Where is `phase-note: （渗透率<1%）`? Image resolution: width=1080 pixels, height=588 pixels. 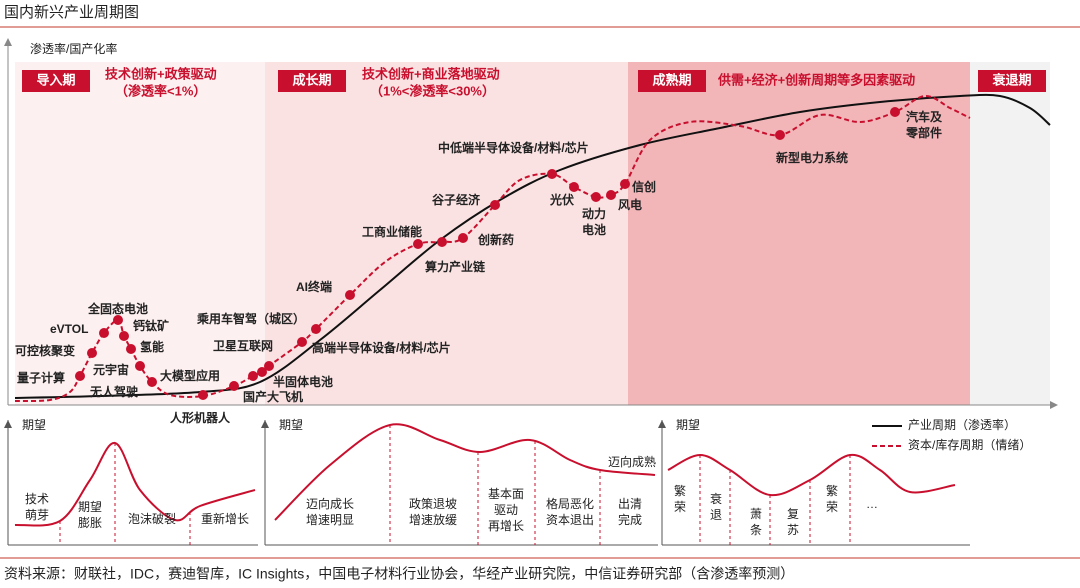 phase-note: （渗透率<1%） is located at coordinates (160, 90).